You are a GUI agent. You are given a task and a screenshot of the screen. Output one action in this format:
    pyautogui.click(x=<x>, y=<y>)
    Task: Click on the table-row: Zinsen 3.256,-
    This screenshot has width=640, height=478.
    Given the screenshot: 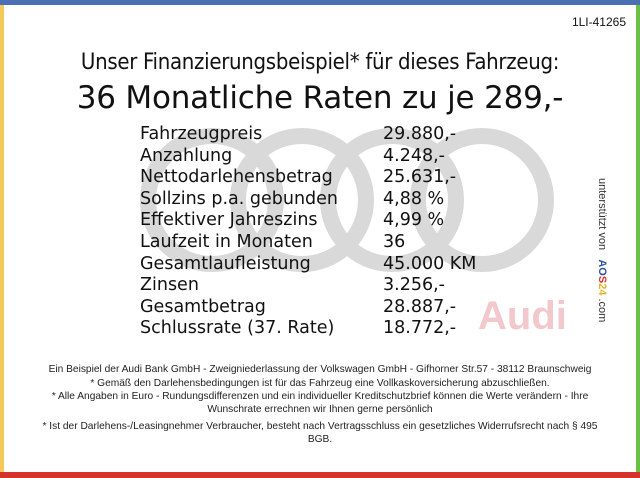 What is the action you would take?
    pyautogui.click(x=330, y=286)
    